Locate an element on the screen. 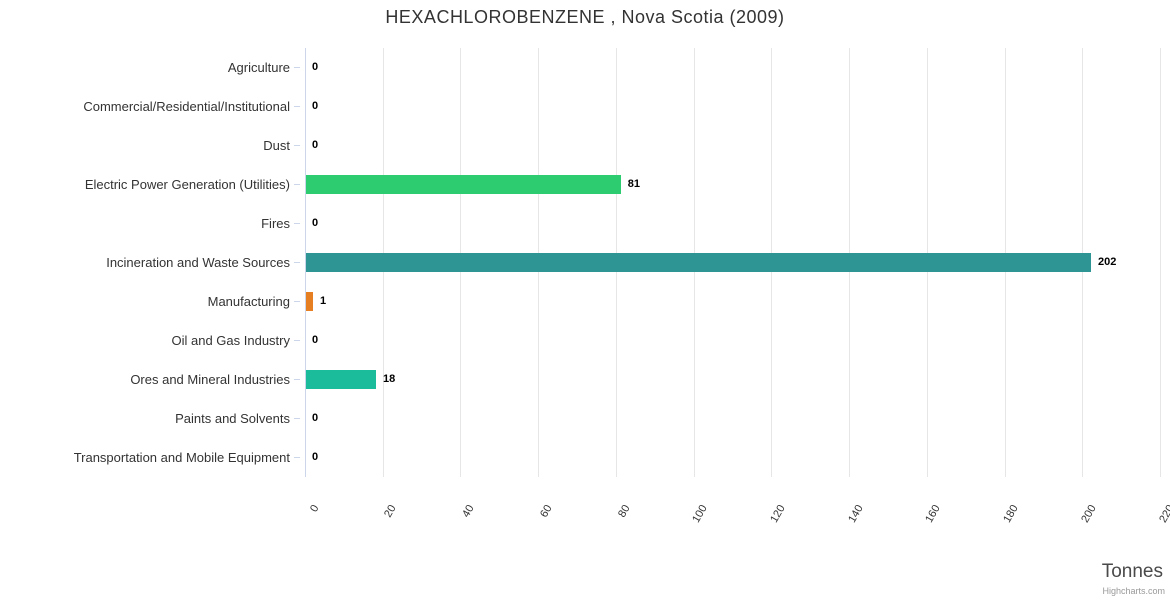  category-label: Fires is located at coordinates (275, 223).